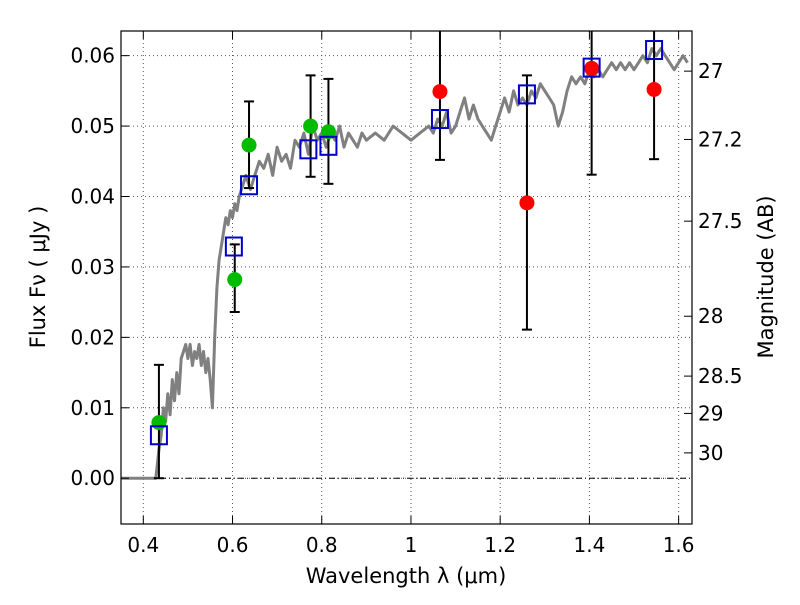  What do you see at coordinates (710, 453) in the screenshot?
I see `magnitude-tick-label: 30` at bounding box center [710, 453].